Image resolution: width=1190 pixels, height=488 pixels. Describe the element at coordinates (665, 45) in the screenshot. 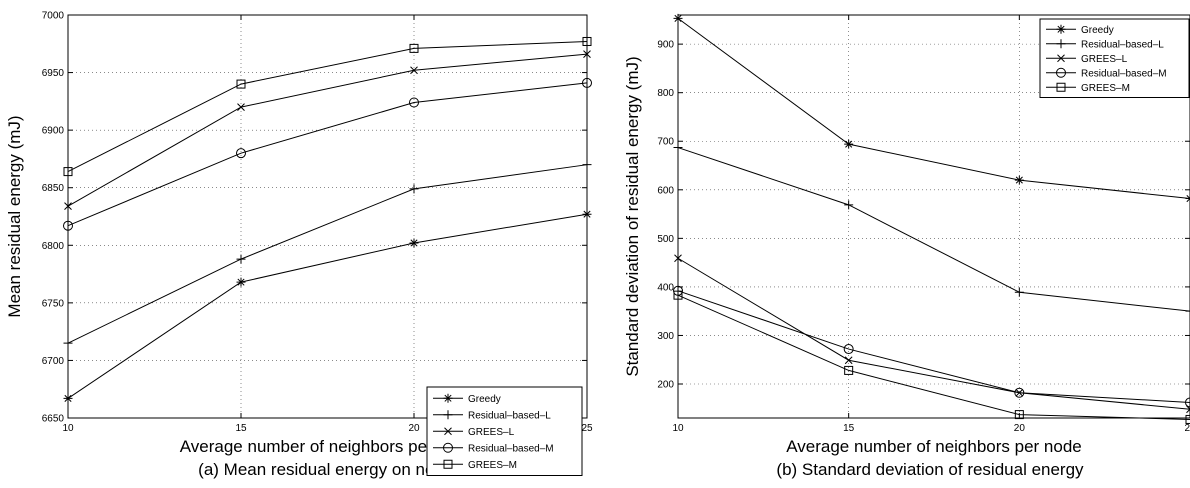

I see `y-tick-label: 900` at that location.